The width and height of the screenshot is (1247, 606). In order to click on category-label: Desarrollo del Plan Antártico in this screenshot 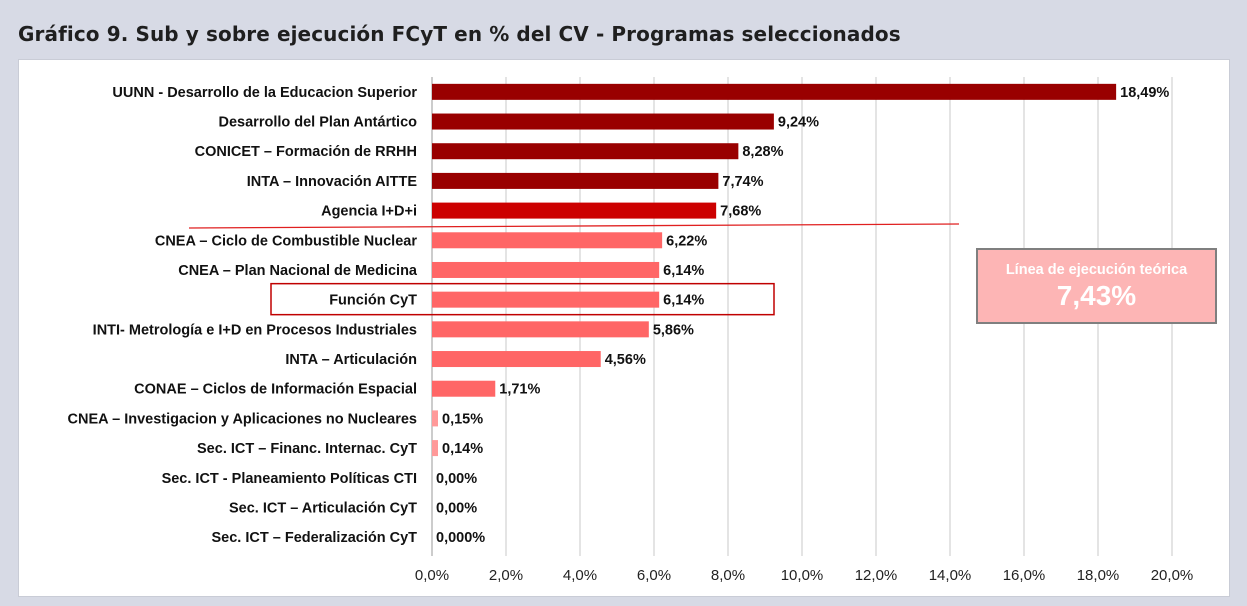, I will do `click(318, 123)`.